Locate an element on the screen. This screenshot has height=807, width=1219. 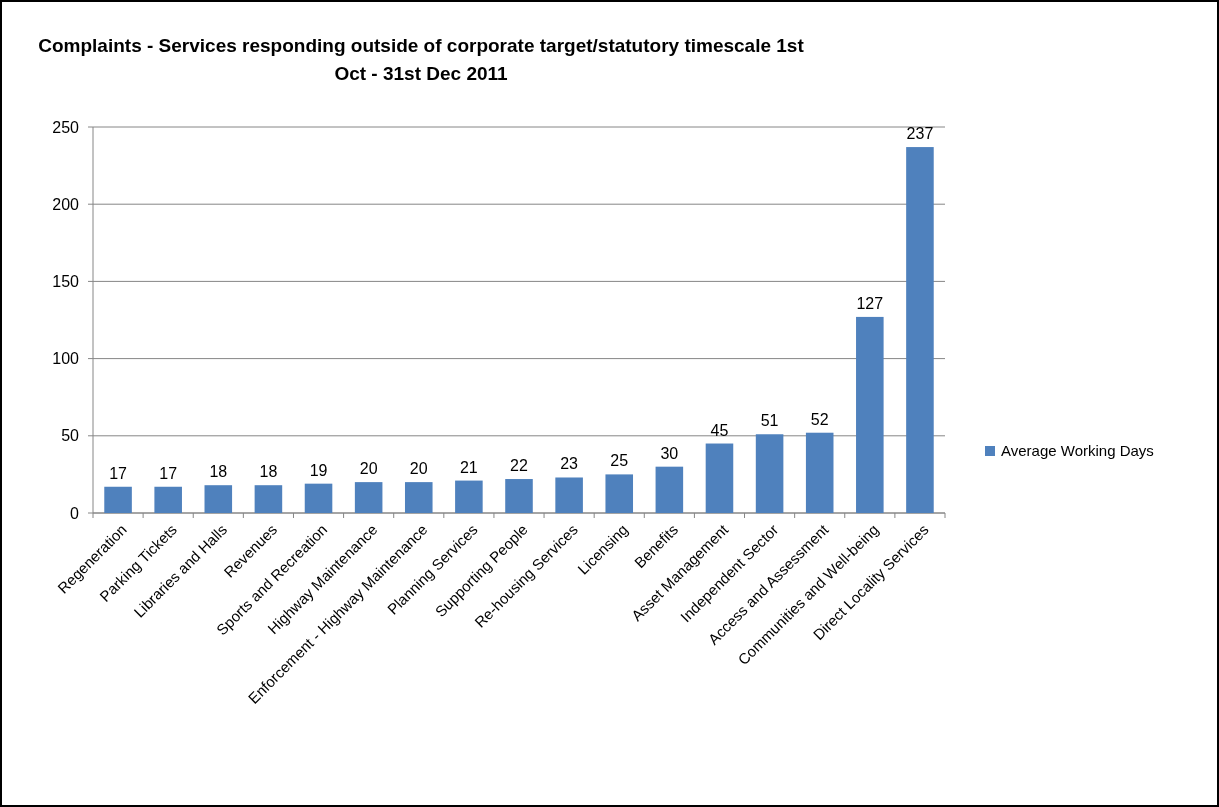
y-tick-label: 100 is located at coordinates (66, 359).